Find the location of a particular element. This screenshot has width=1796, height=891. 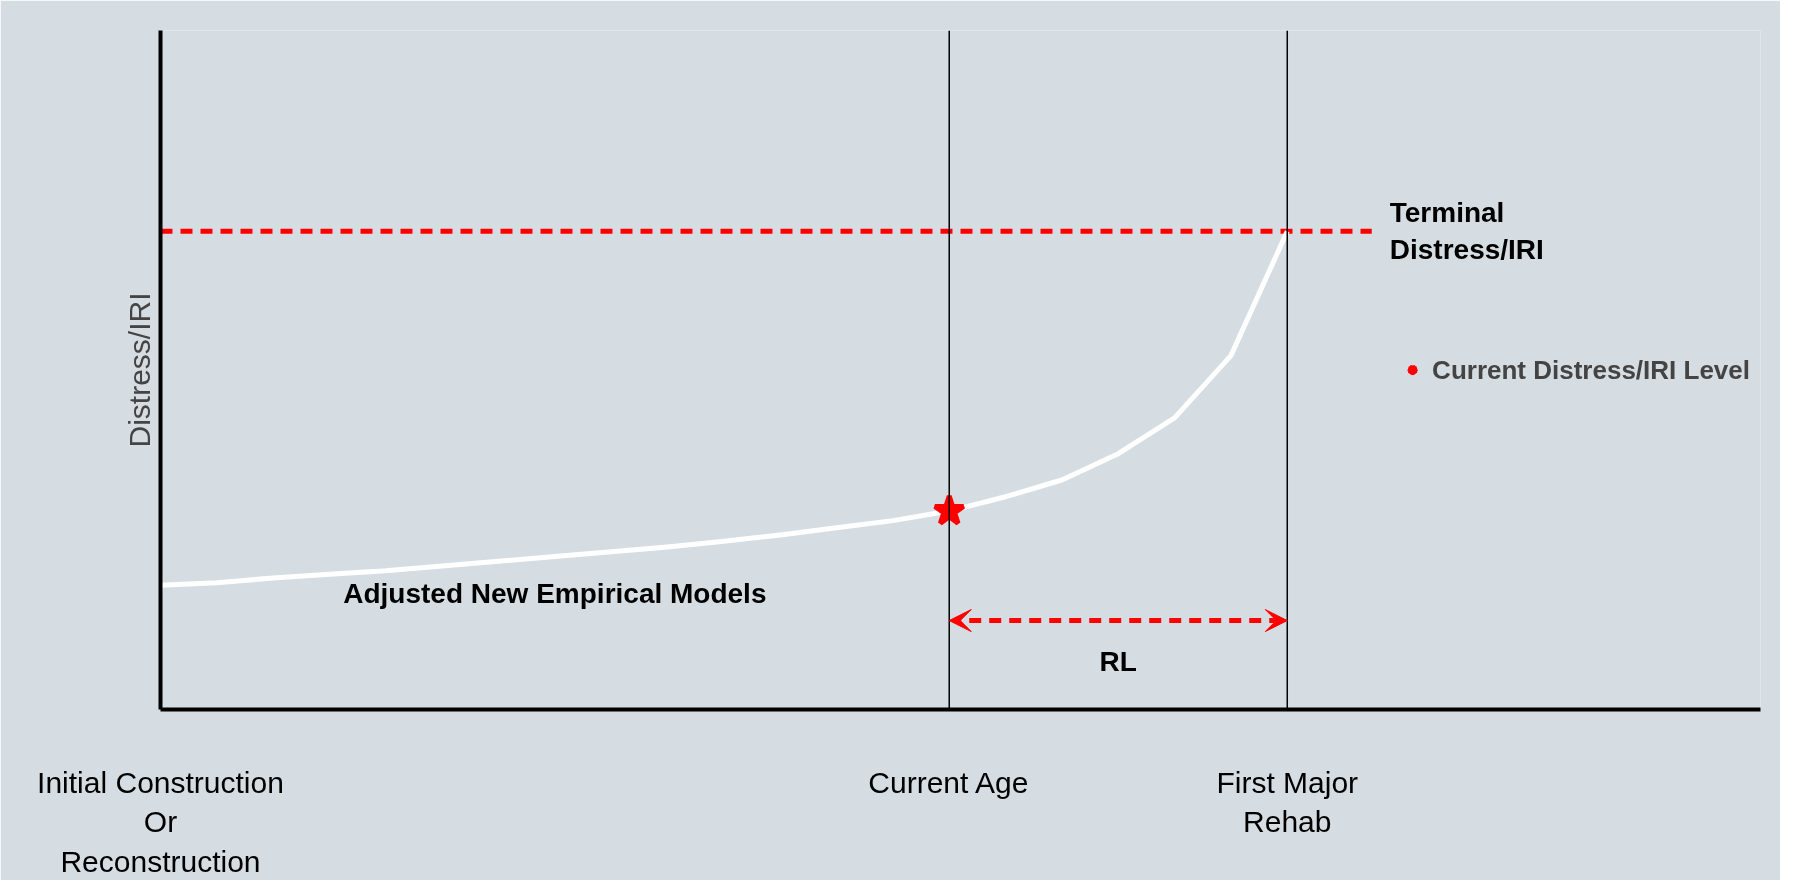

legend-label: Current Distress/IRI Level is located at coordinates (1591, 369).